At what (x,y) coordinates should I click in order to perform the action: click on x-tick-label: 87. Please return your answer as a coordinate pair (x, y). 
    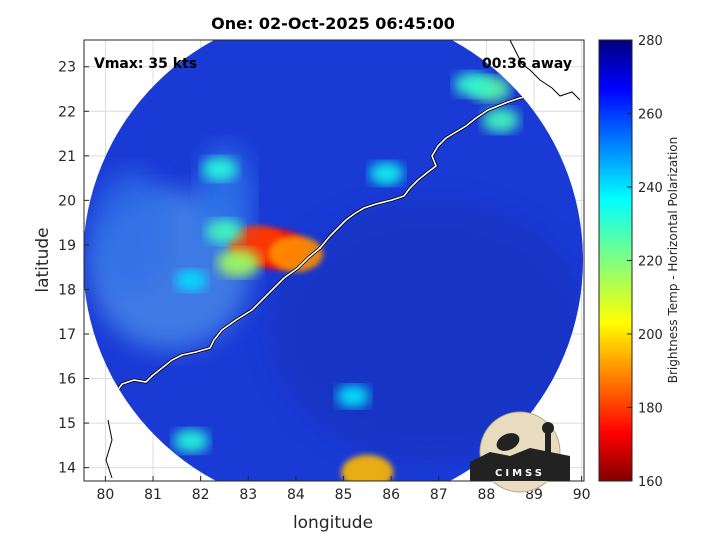
    Looking at the image, I should click on (439, 495).